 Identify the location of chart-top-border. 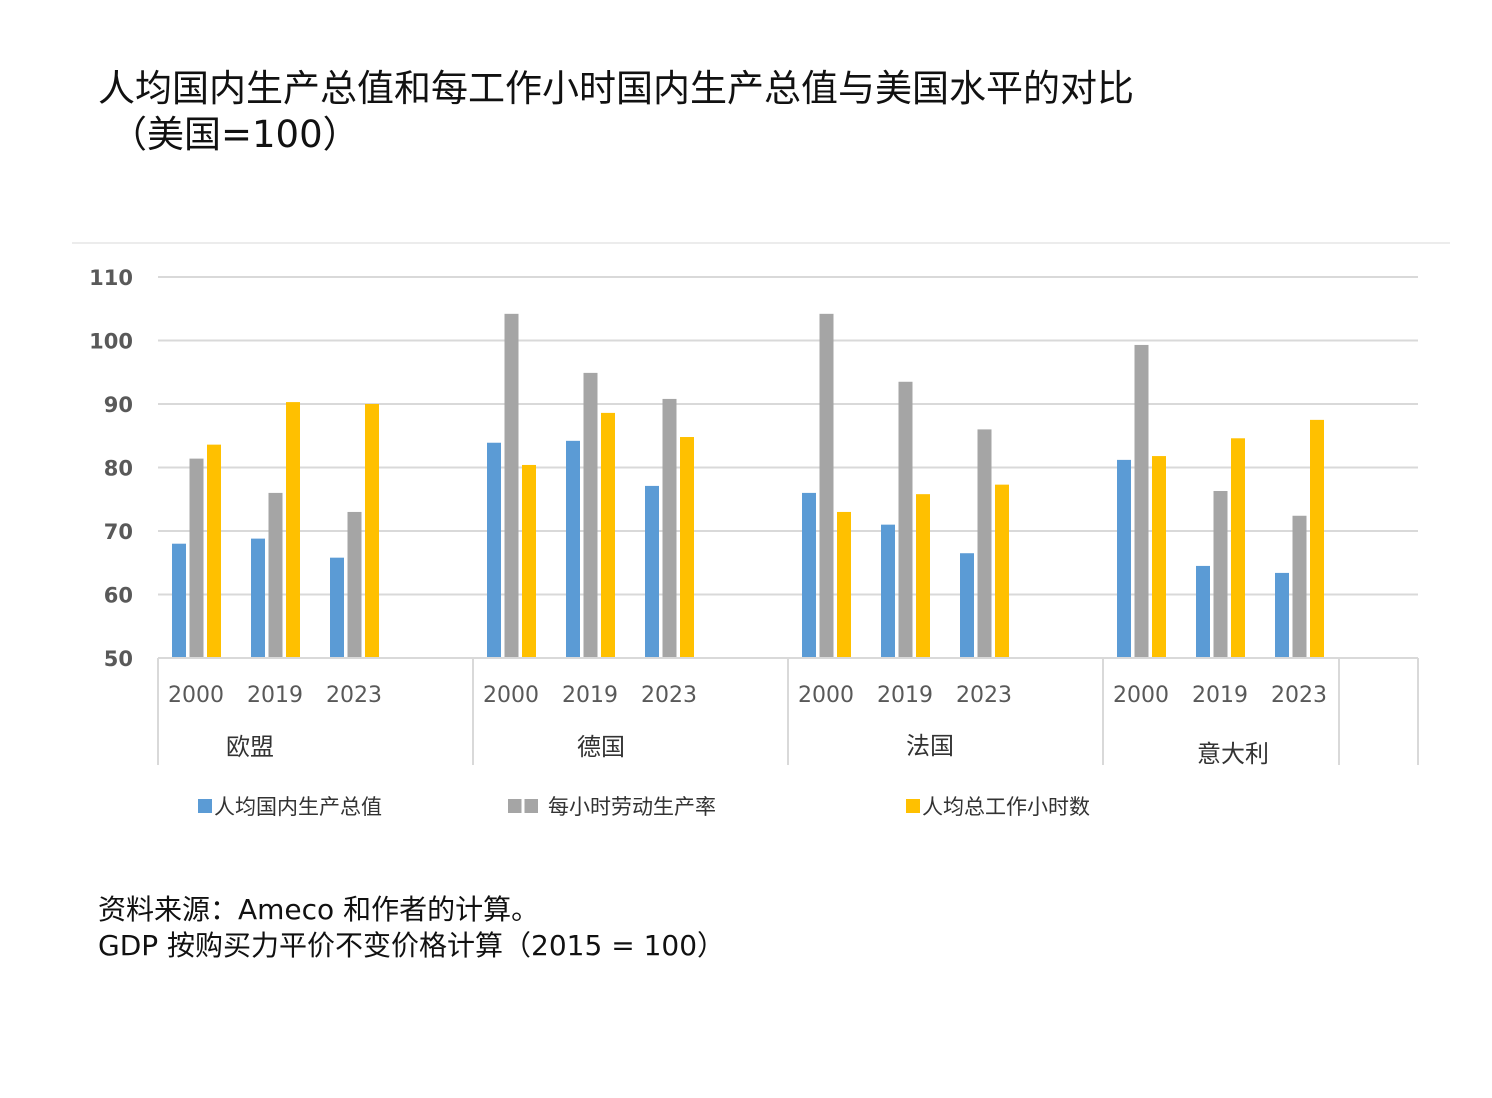
(761, 243).